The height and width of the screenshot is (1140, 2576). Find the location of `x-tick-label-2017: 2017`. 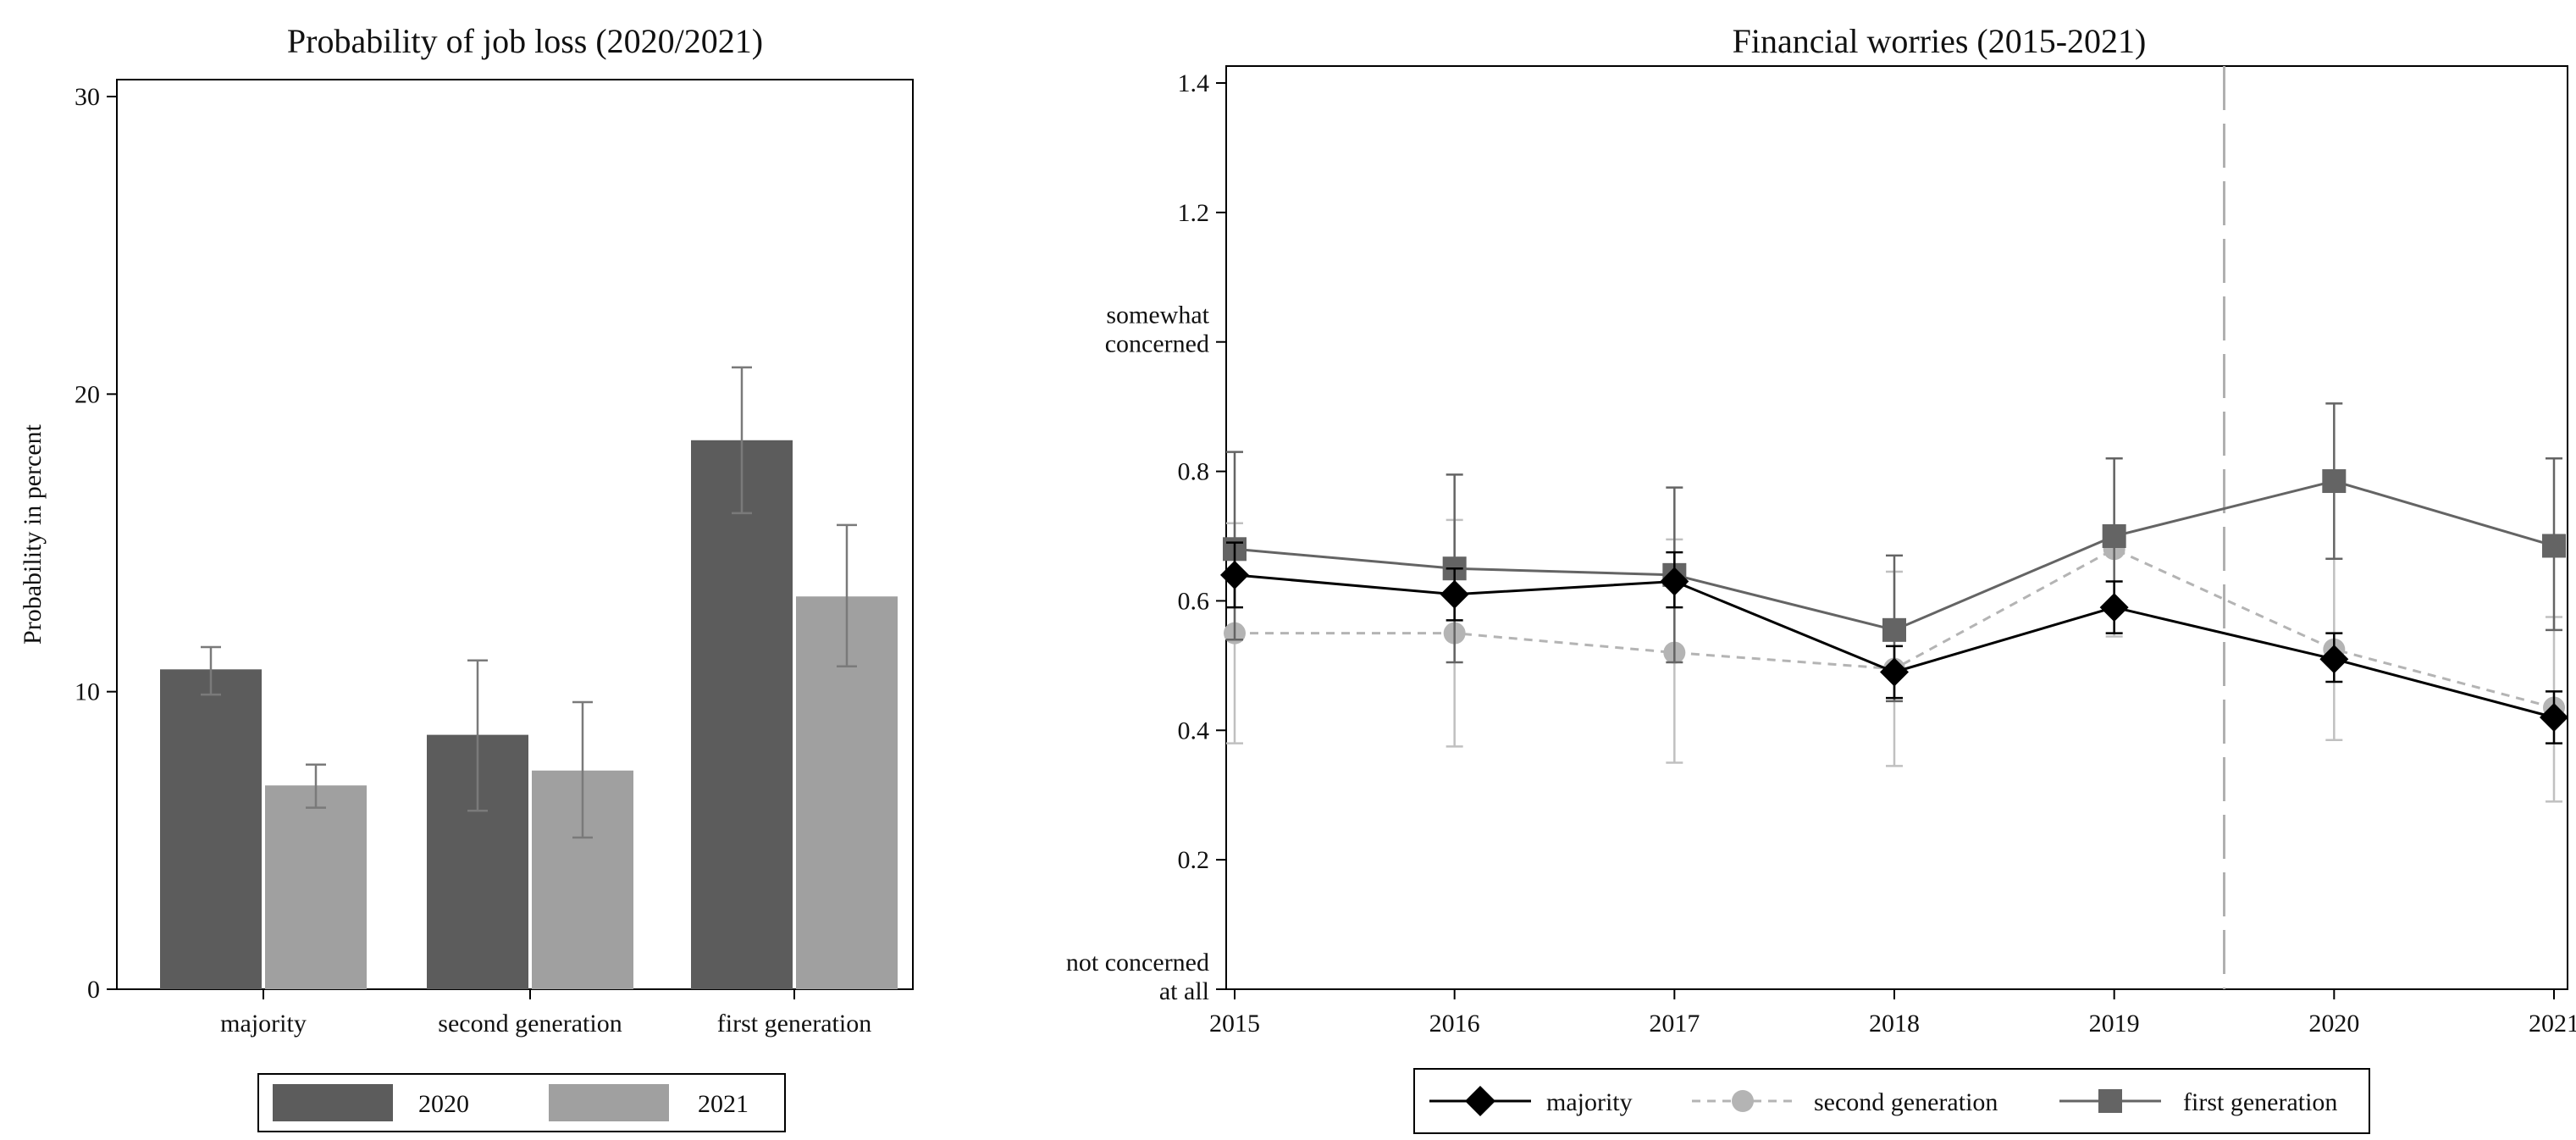

x-tick-label-2017: 2017 is located at coordinates (1674, 1024).